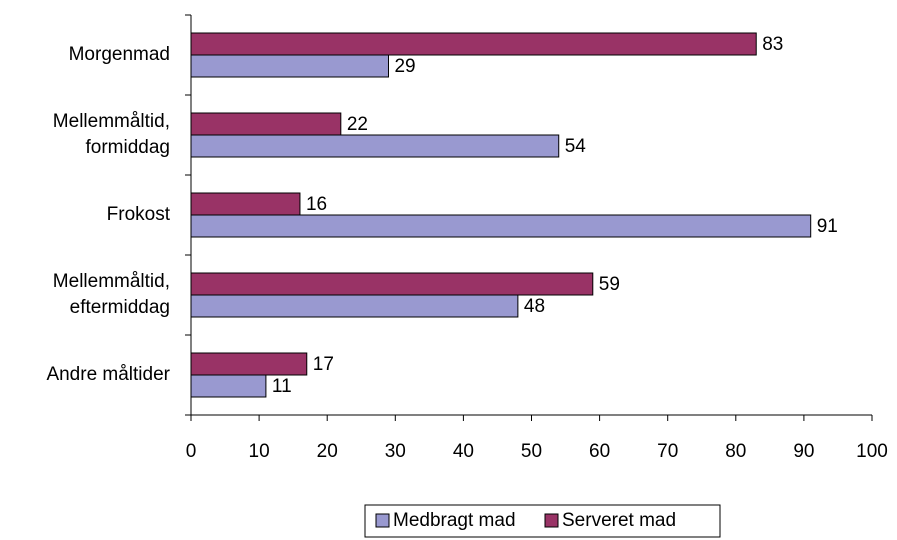  I want to click on legend-label: Serveret mad, so click(619, 520).